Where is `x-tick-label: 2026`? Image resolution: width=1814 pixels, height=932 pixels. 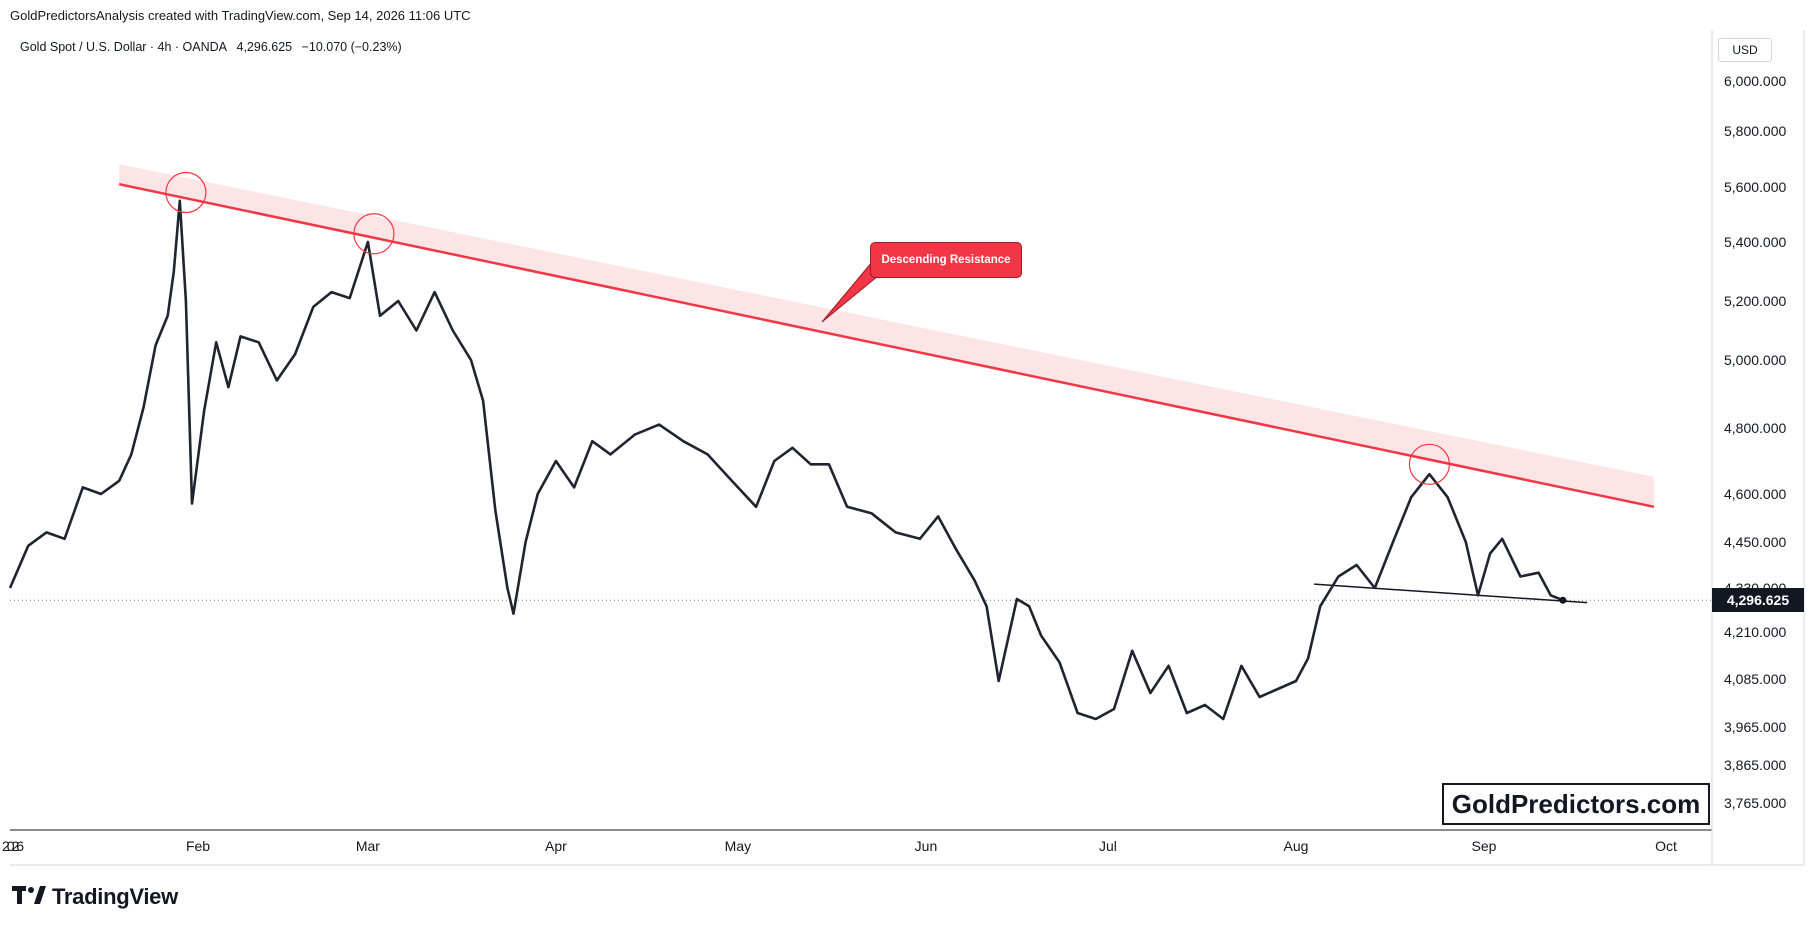
x-tick-label: 2026 is located at coordinates (13, 846).